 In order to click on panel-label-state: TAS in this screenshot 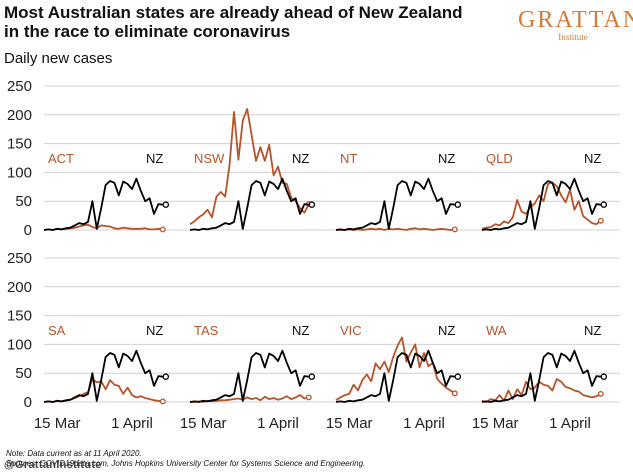, I will do `click(206, 330)`.